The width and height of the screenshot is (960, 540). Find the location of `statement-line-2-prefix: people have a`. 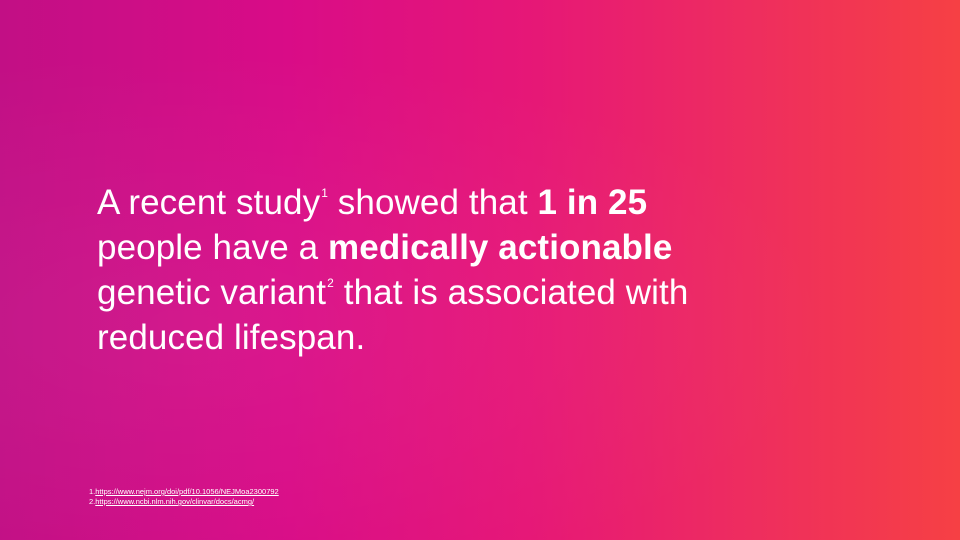

statement-line-2-prefix: people have a is located at coordinates (213, 247).